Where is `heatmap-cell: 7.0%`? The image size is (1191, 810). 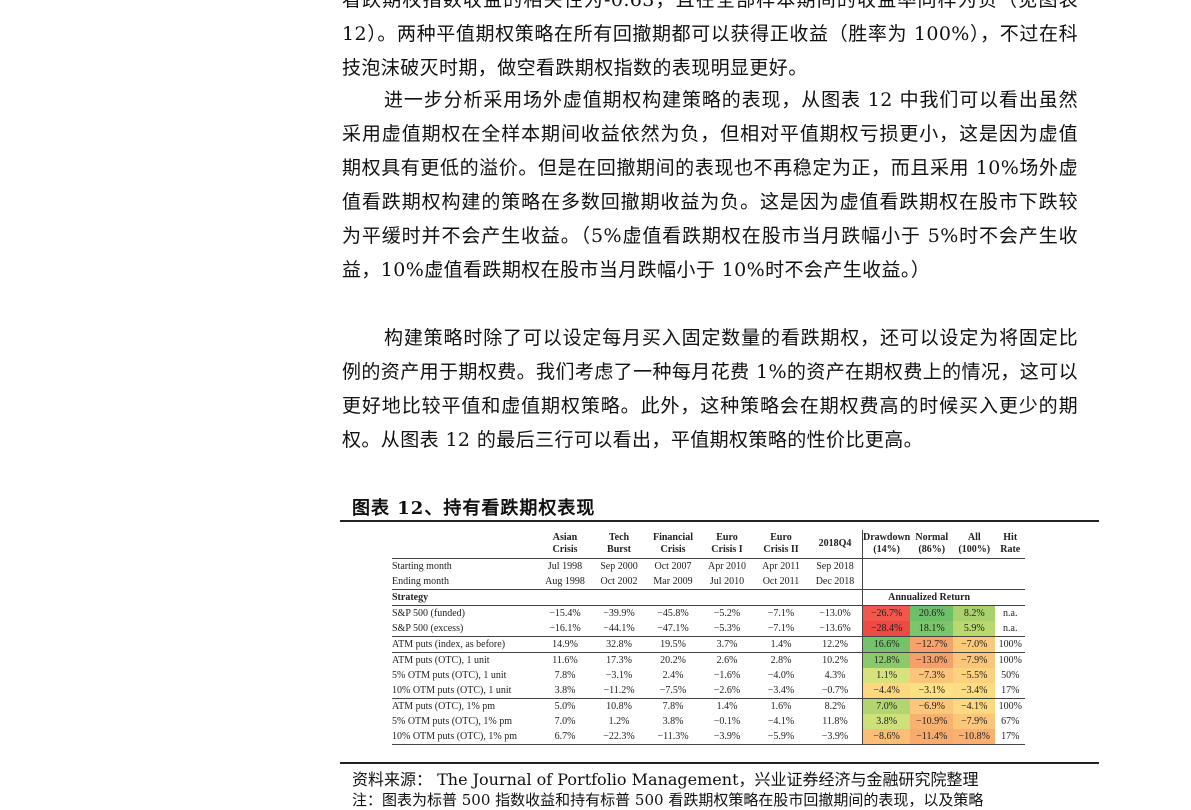
heatmap-cell: 7.0% is located at coordinates (886, 706).